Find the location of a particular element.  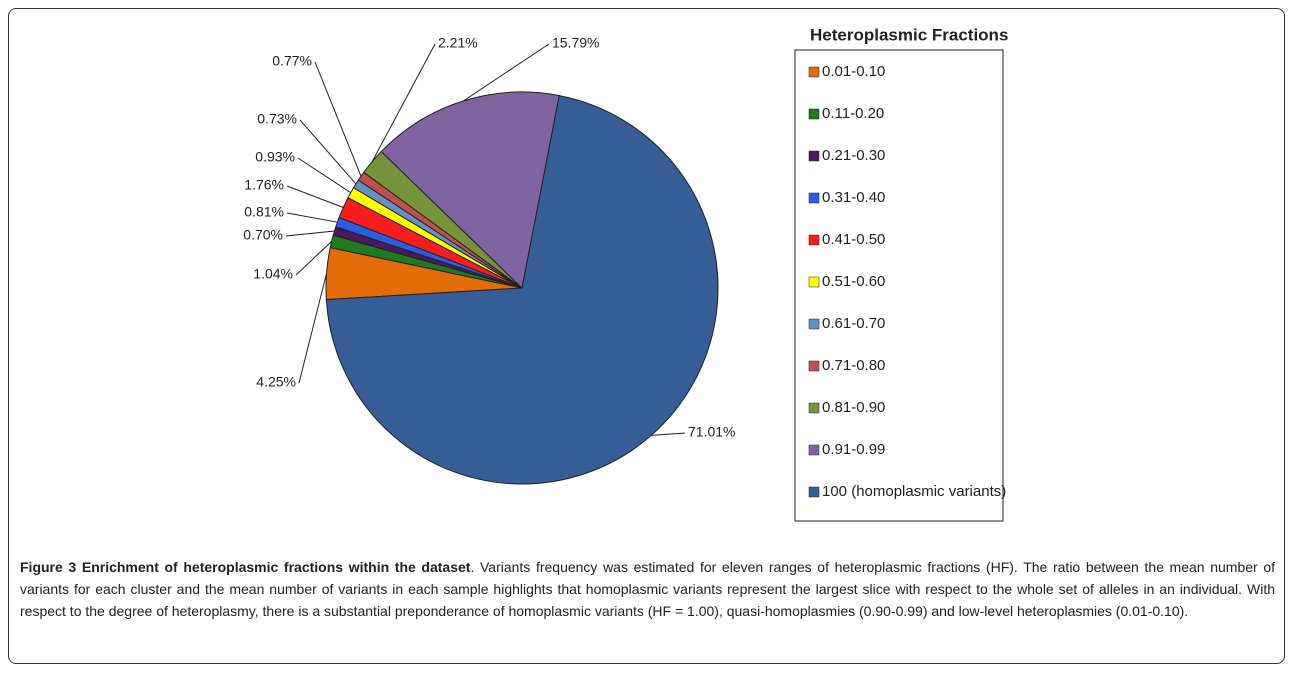

data-label: 0.93% is located at coordinates (275, 157).